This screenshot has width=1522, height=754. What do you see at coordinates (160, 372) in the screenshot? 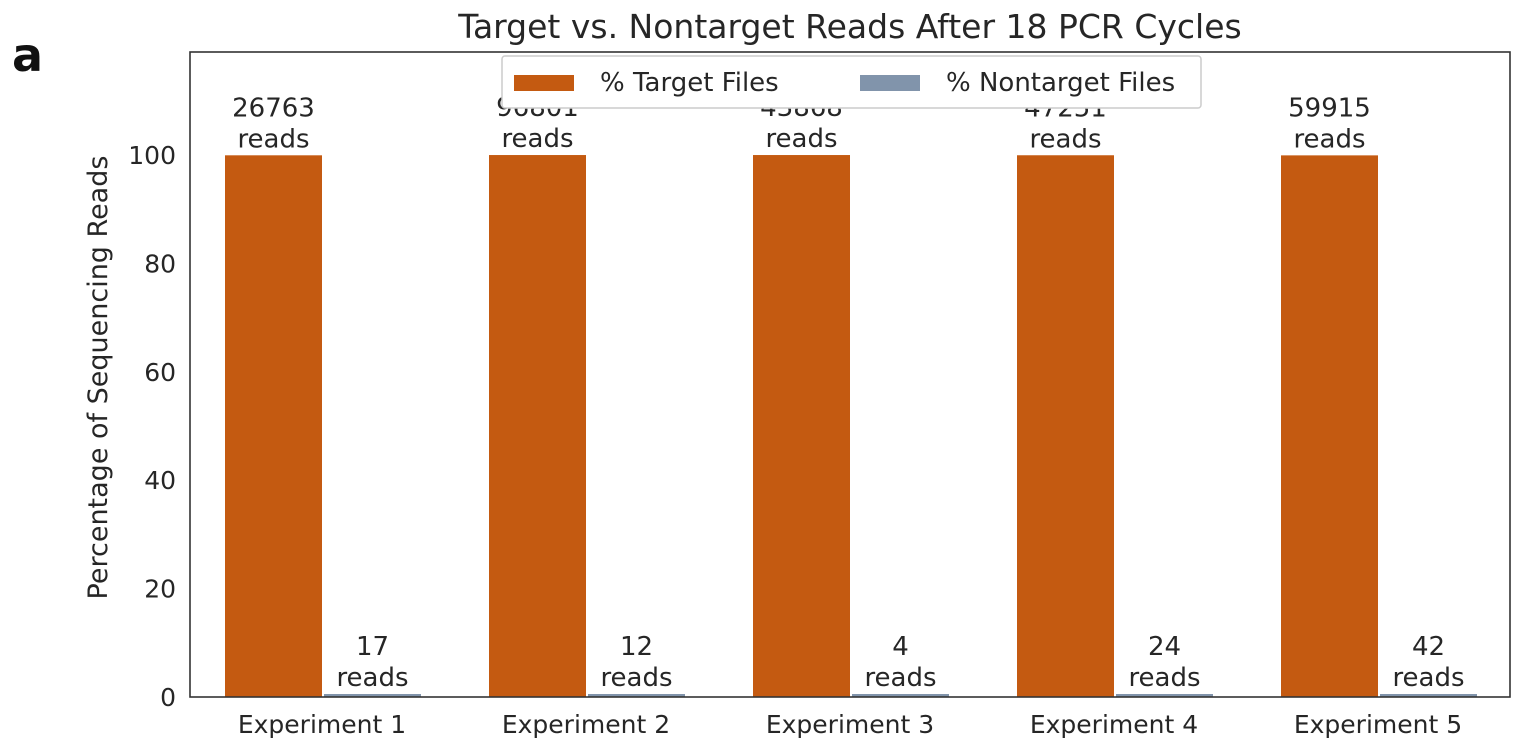
I see `y-tick-label: 60` at bounding box center [160, 372].